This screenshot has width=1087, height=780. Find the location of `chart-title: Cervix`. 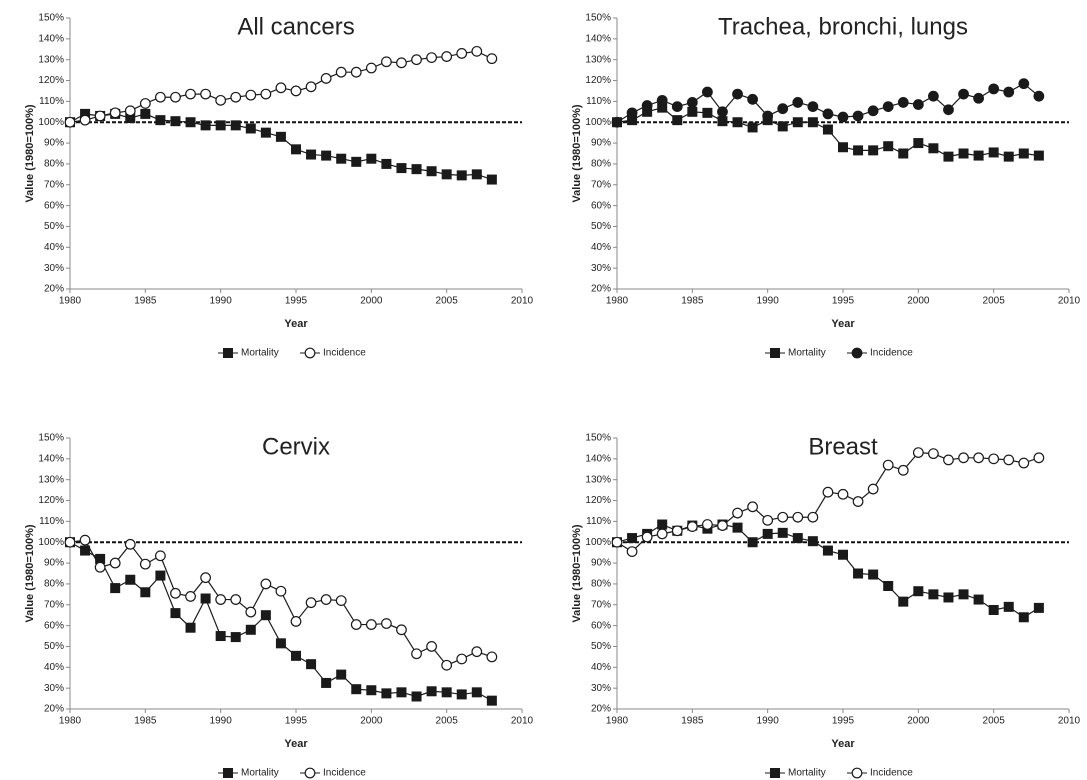

chart-title: Cervix is located at coordinates (296, 446).